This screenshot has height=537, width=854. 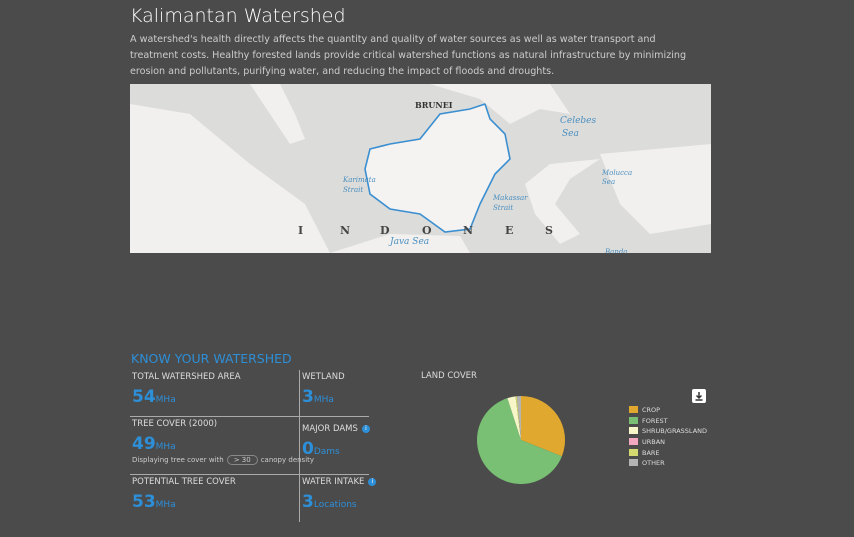 What do you see at coordinates (186, 397) in the screenshot?
I see `stat-value: 54MHa` at bounding box center [186, 397].